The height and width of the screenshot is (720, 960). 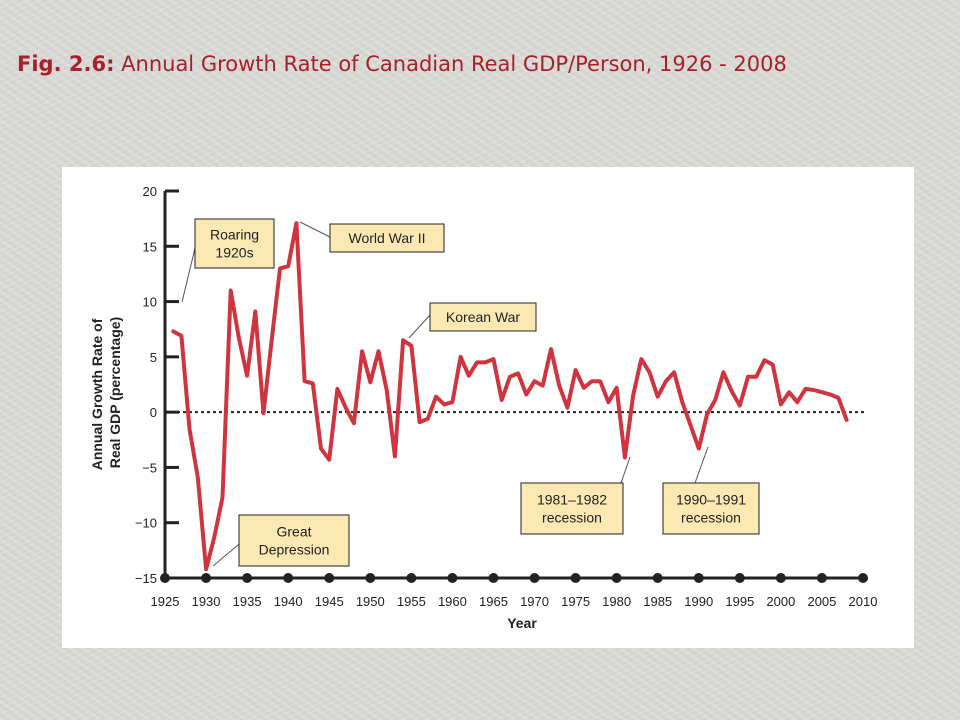 I want to click on x-tick-label: 1985, so click(x=657, y=601).